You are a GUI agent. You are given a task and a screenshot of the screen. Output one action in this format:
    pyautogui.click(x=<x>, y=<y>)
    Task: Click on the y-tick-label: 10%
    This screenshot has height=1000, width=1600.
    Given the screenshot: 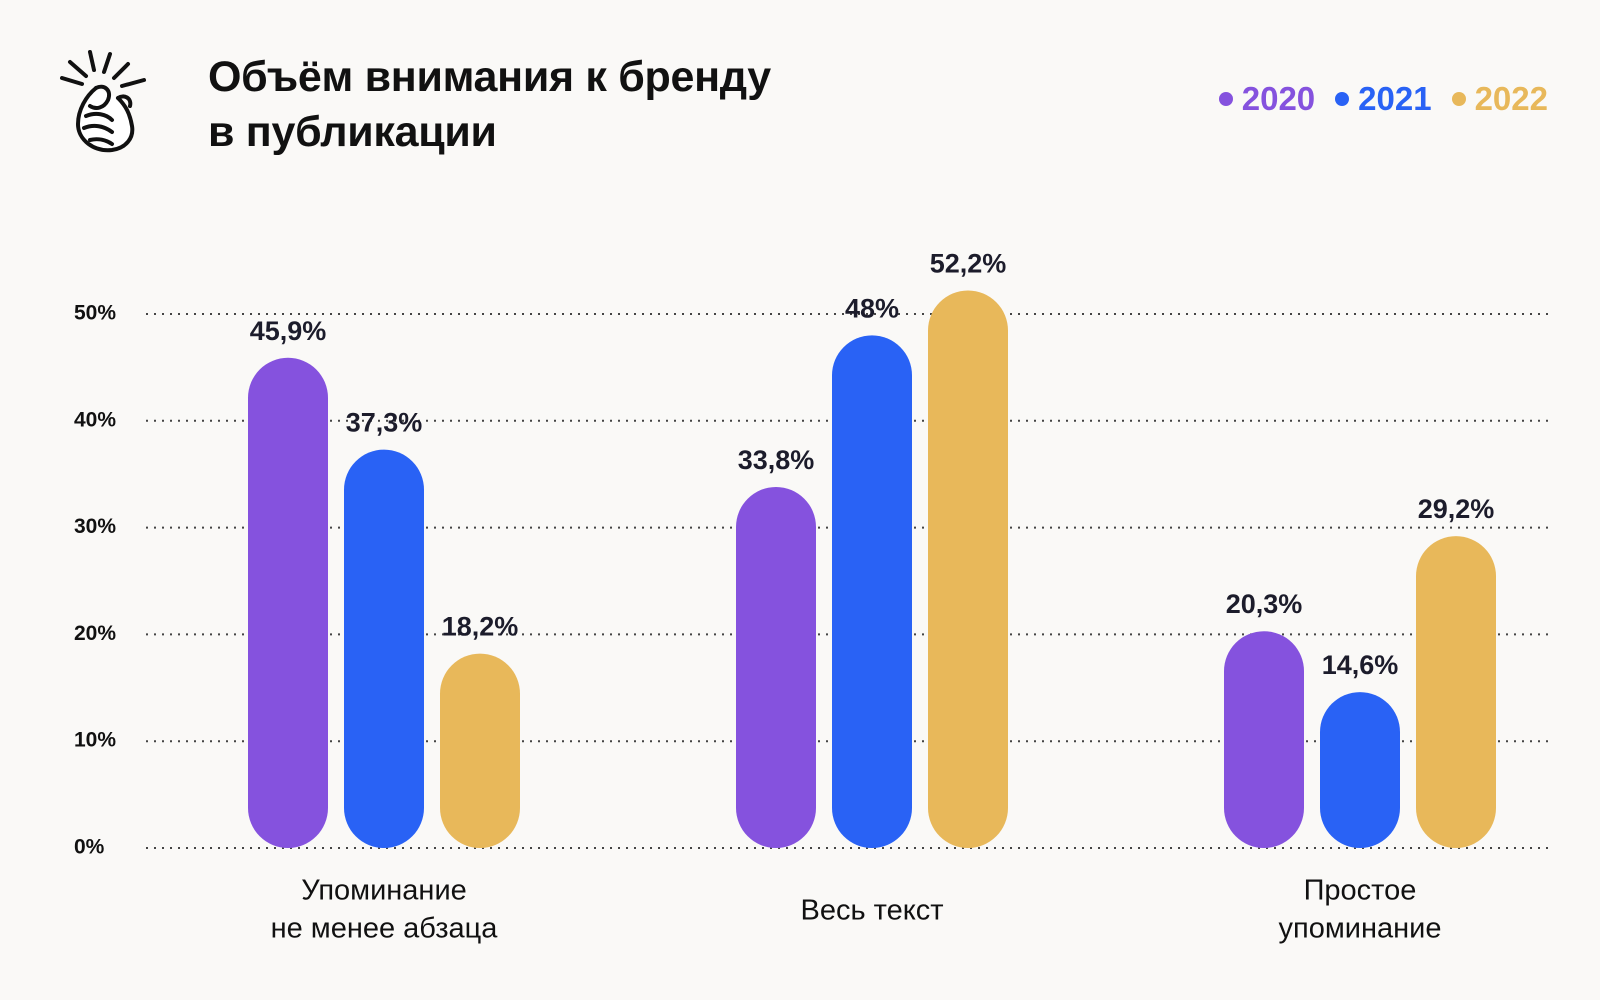 What is the action you would take?
    pyautogui.click(x=95, y=740)
    